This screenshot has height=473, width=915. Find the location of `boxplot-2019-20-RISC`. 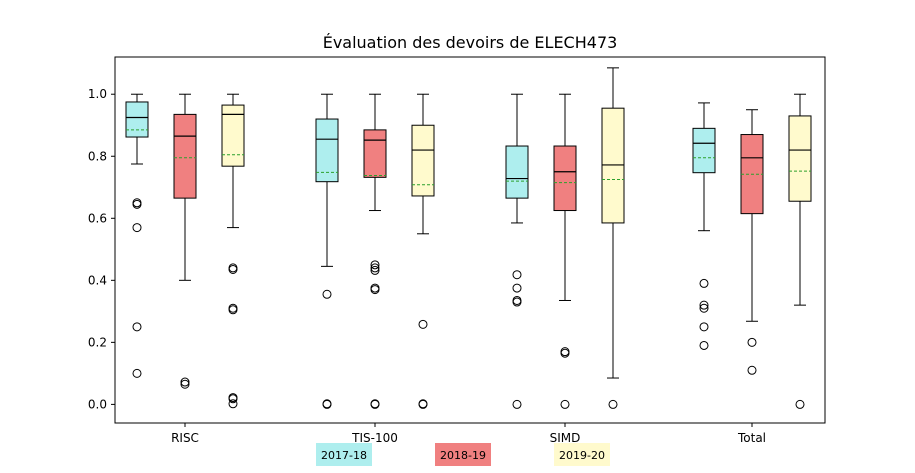

boxplot-2019-20-RISC is located at coordinates (233, 251).